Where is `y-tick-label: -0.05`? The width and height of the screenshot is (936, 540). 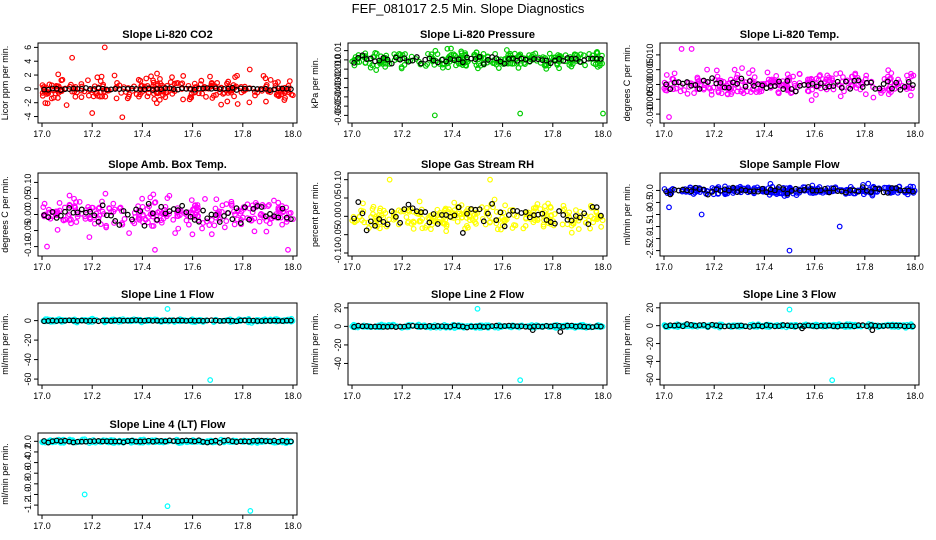 y-tick-label: -0.05 is located at coordinates (338, 234).